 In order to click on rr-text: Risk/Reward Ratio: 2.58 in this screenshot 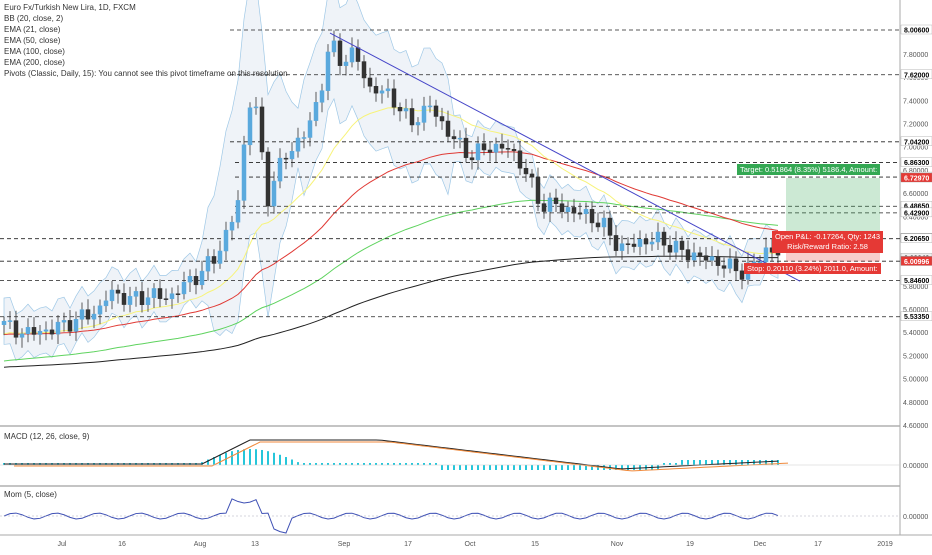, I will do `click(827, 246)`.